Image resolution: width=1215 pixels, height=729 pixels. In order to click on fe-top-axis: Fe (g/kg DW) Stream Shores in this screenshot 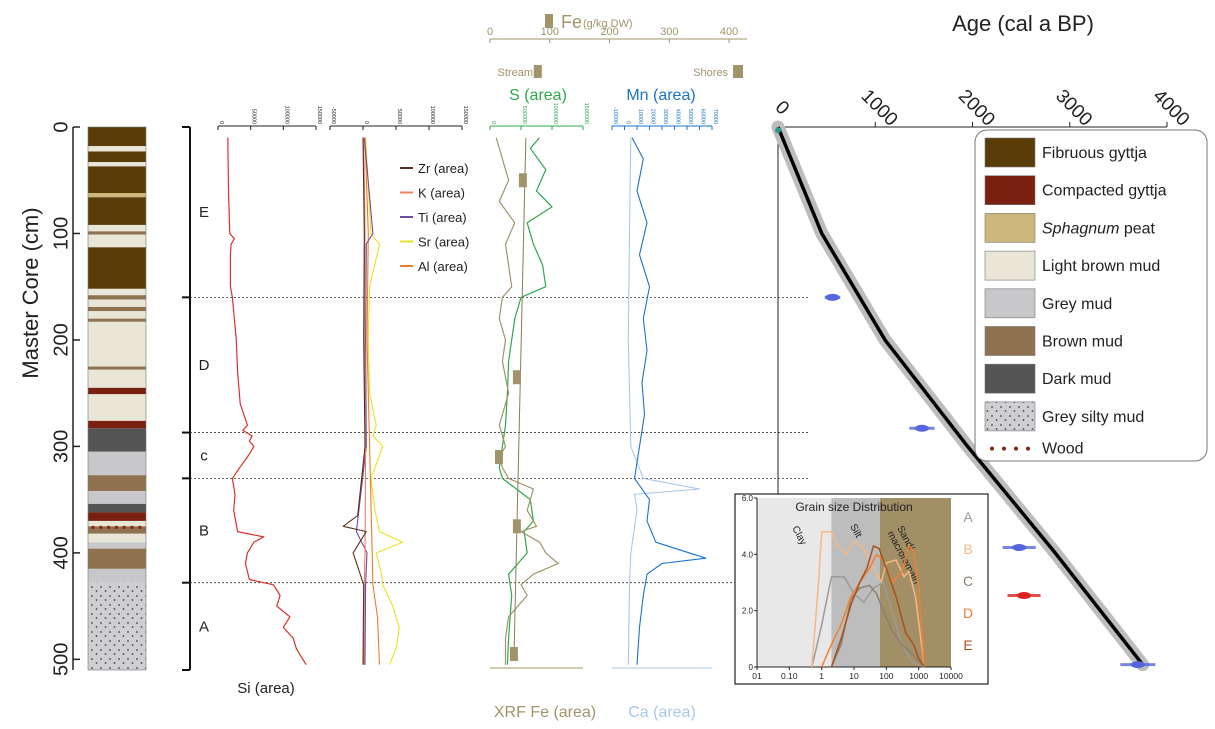, I will do `click(621, 45)`.